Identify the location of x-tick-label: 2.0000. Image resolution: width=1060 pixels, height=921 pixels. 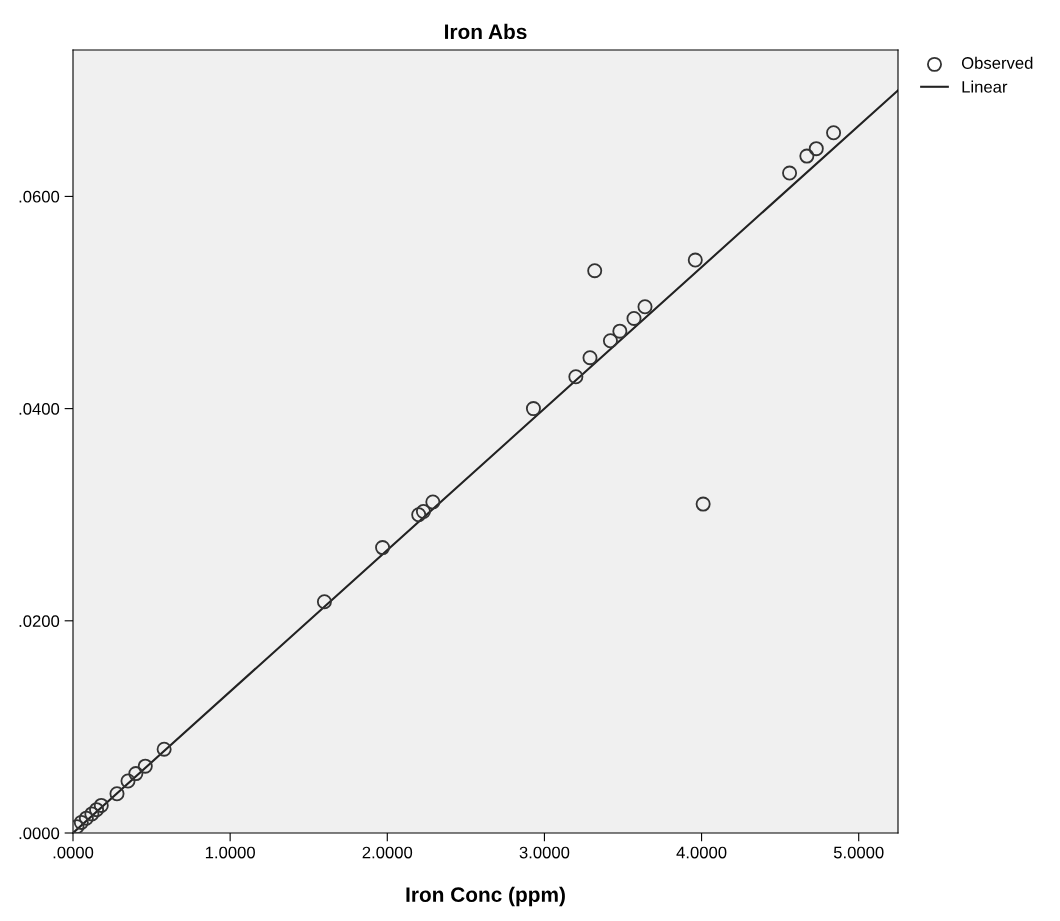
(387, 852).